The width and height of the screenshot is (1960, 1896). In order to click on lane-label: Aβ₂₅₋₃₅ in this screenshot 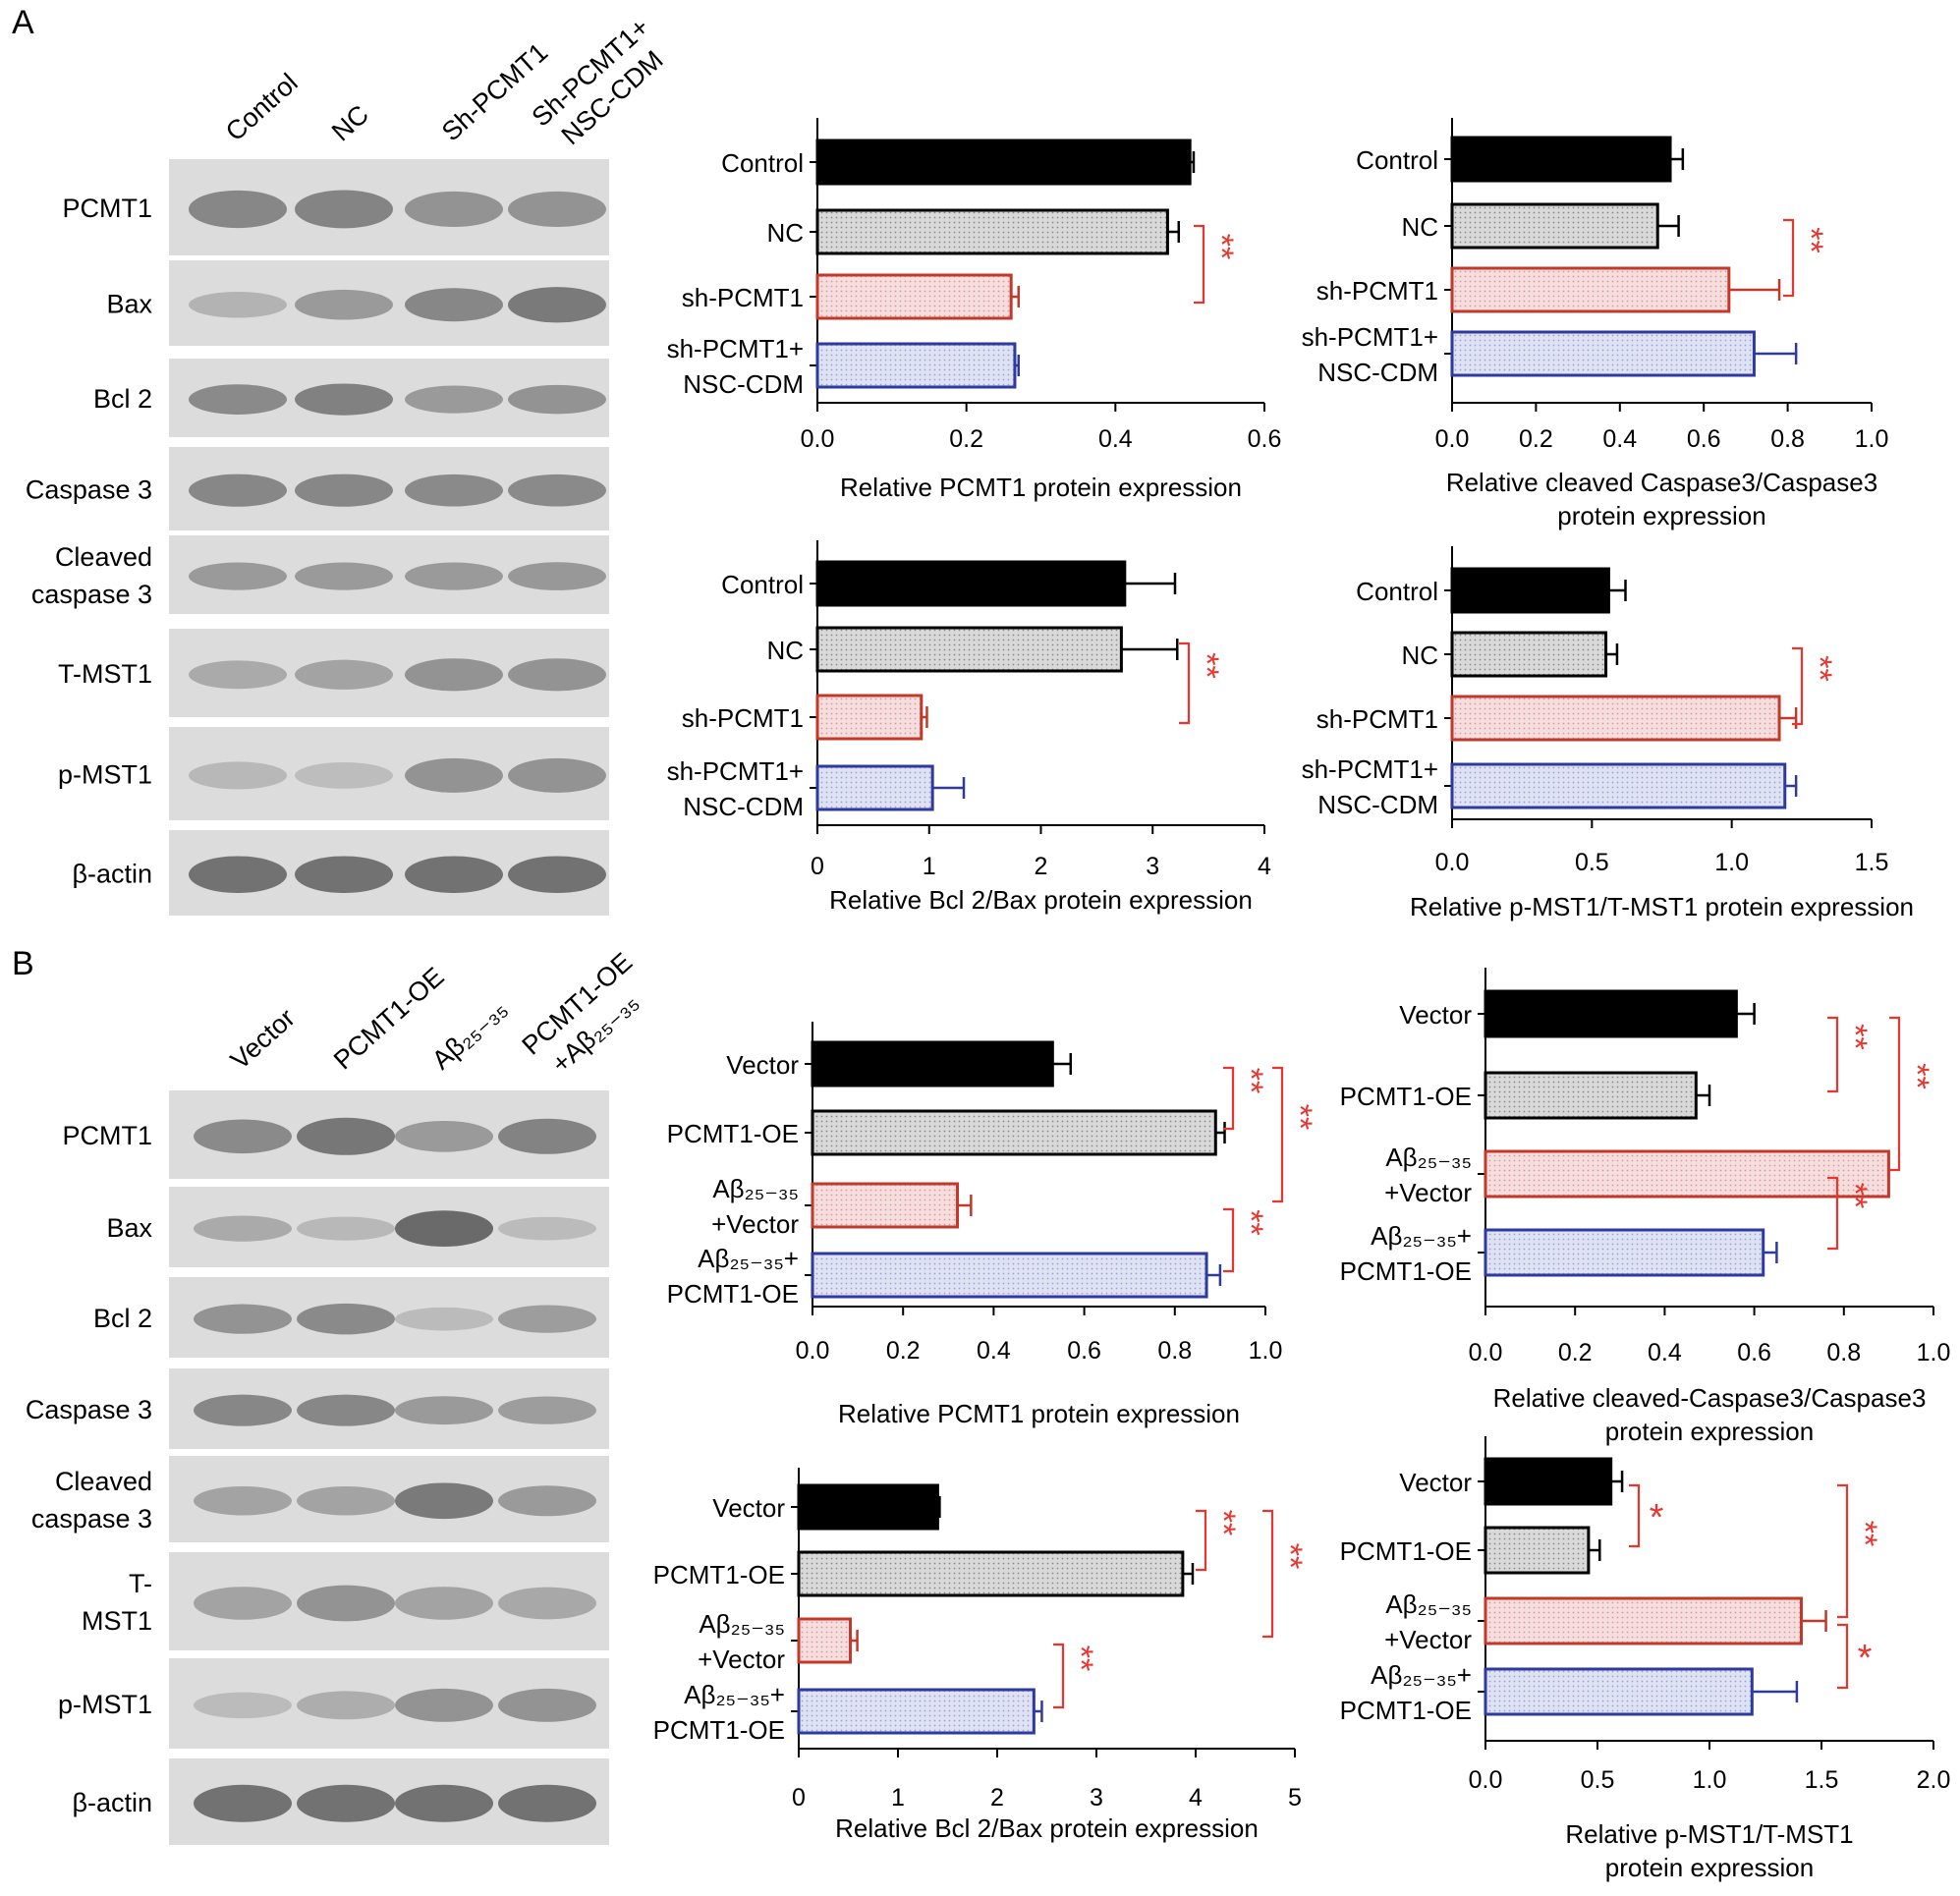, I will do `click(469, 1034)`.